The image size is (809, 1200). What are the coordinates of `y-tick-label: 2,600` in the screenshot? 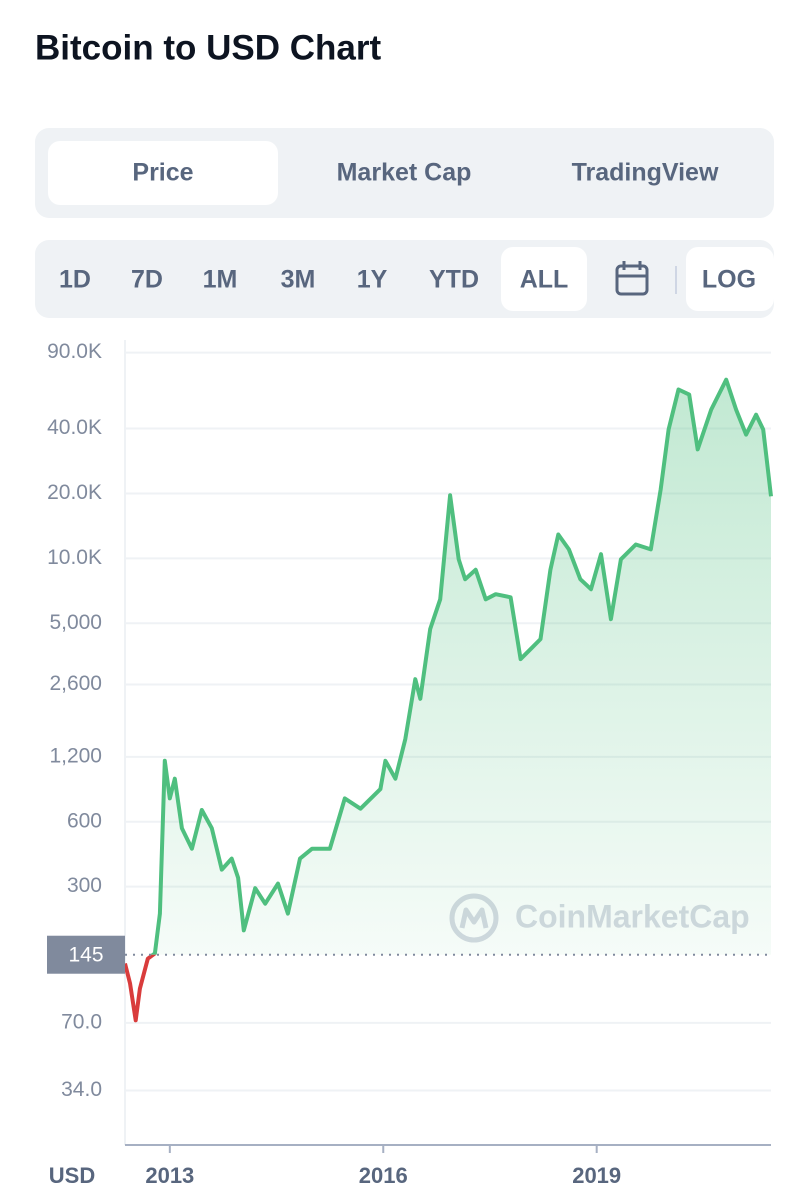 It's located at (75, 683).